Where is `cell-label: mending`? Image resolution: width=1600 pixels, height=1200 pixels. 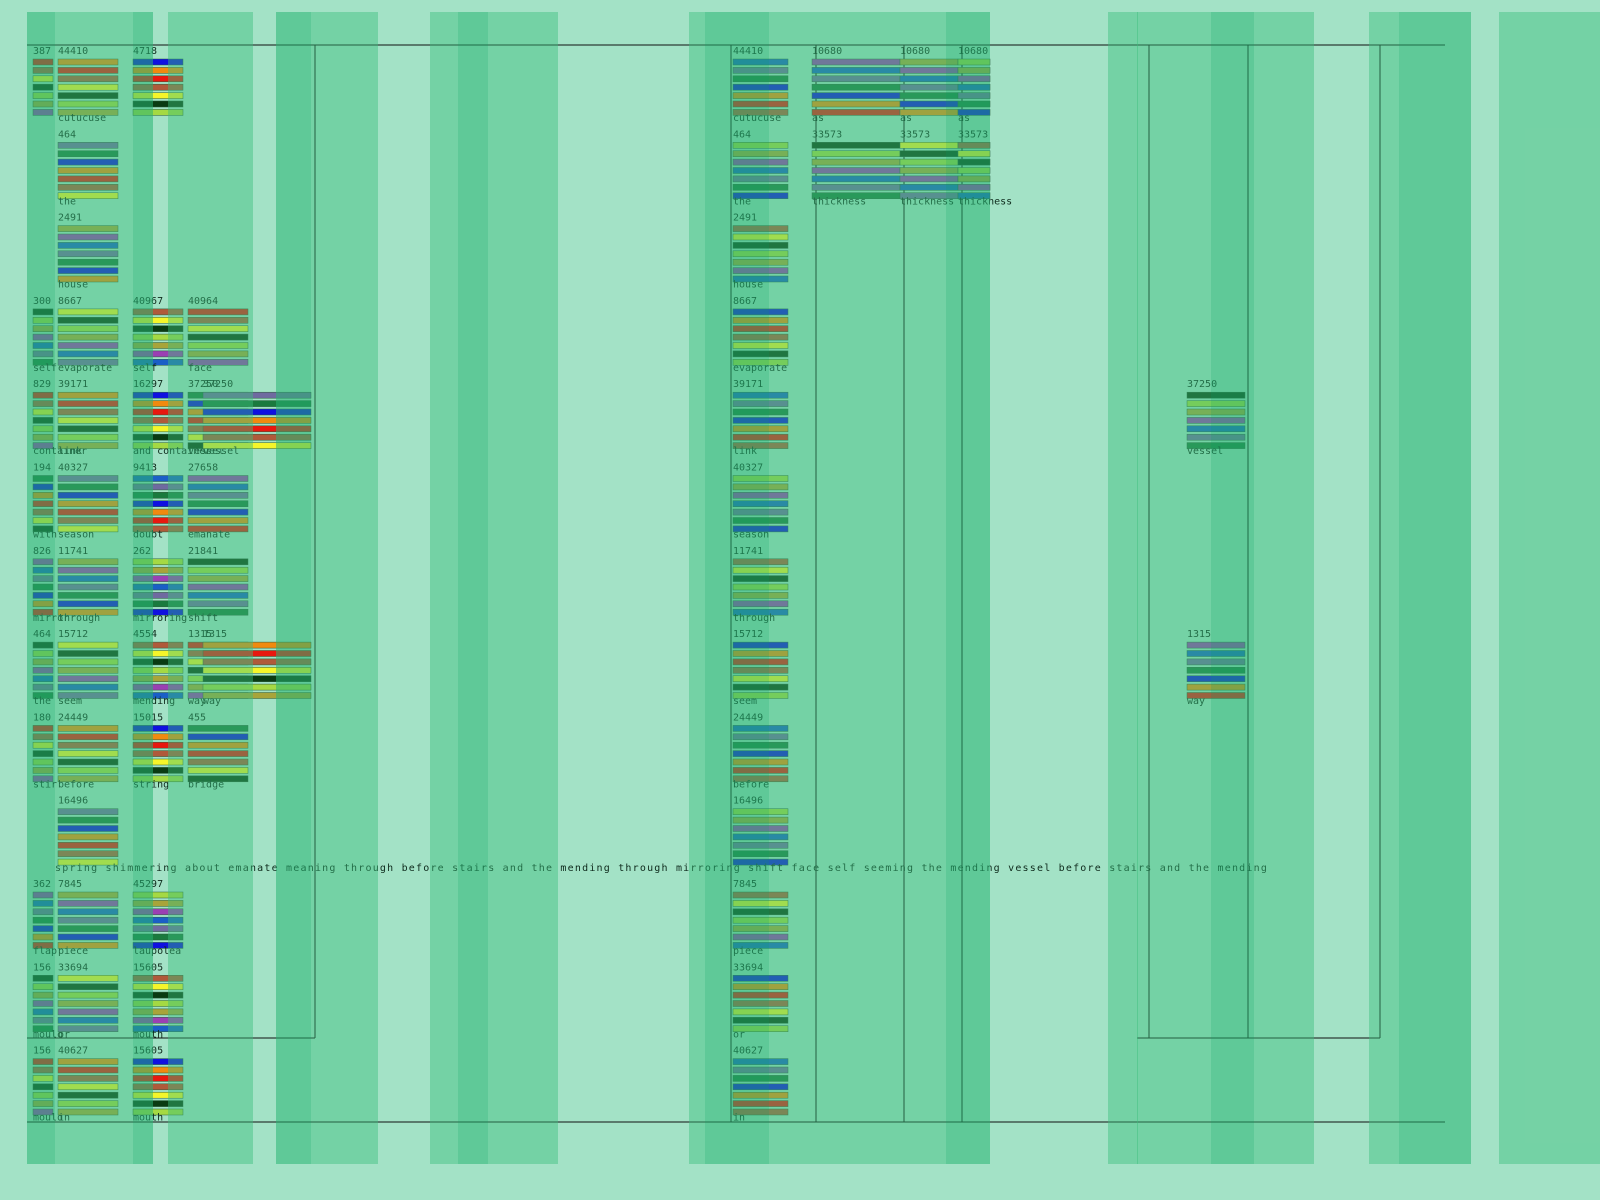
cell-label: mending is located at coordinates (154, 701).